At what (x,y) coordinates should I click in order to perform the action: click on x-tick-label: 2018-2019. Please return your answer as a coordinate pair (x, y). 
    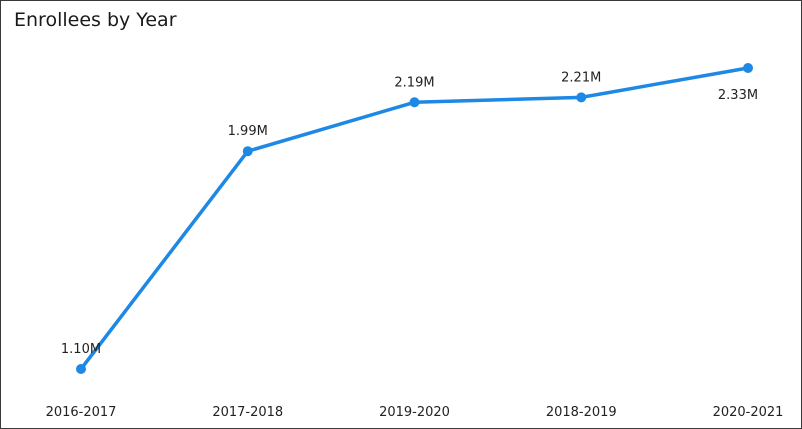
    Looking at the image, I should click on (581, 412).